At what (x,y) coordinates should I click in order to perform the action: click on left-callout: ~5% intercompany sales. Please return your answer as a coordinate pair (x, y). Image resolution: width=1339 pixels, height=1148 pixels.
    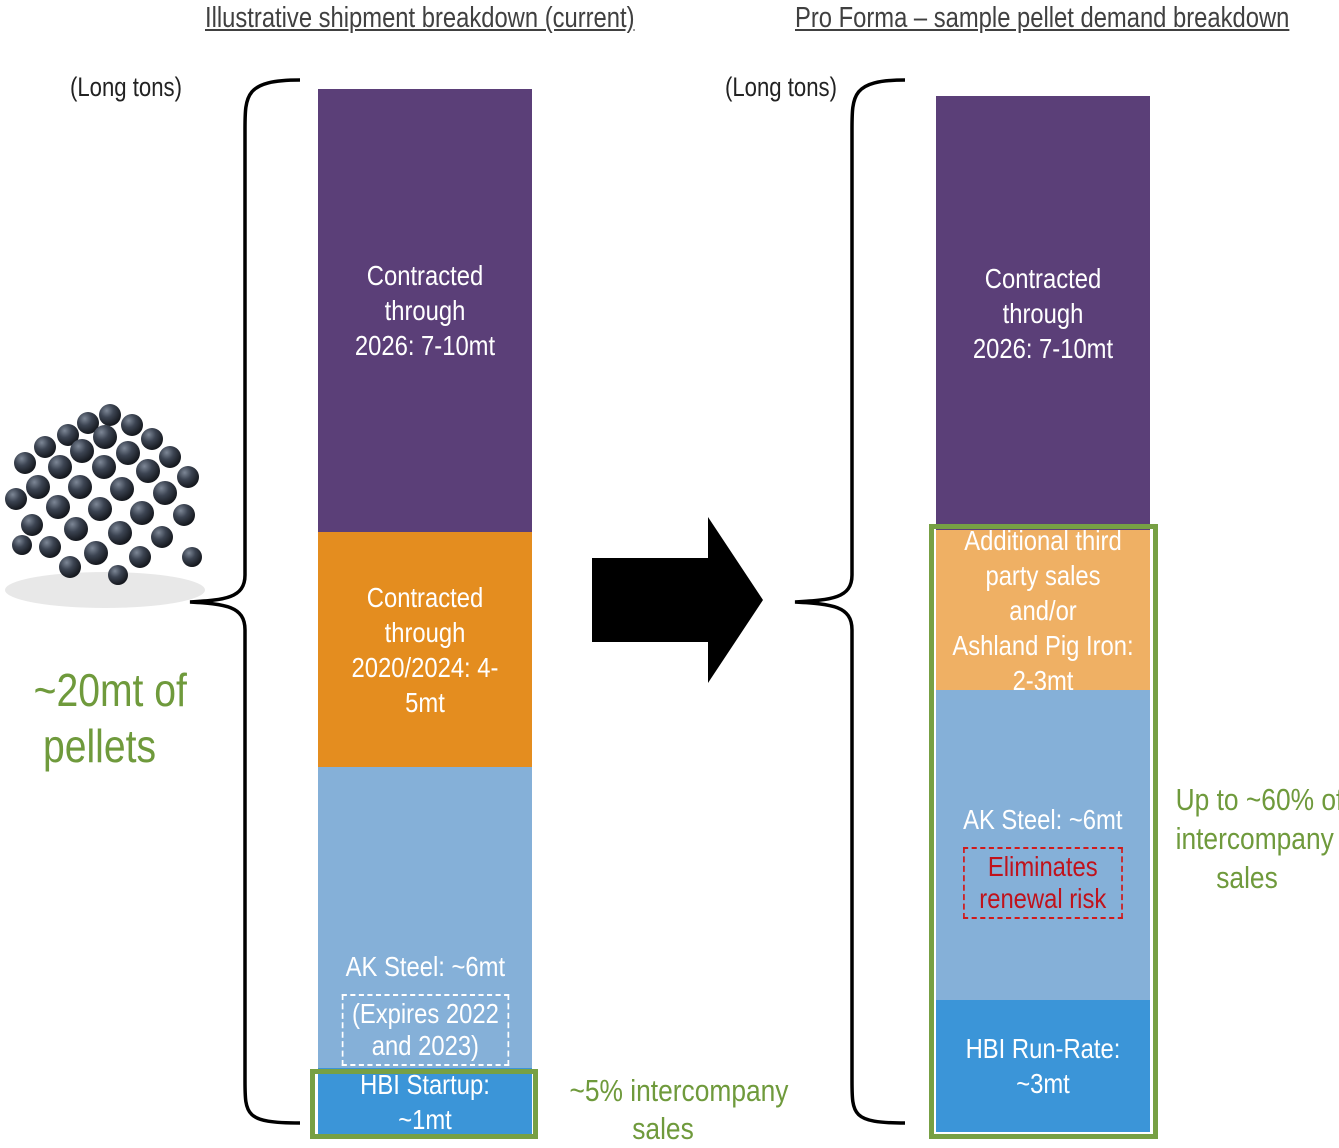
    Looking at the image, I should click on (671, 1110).